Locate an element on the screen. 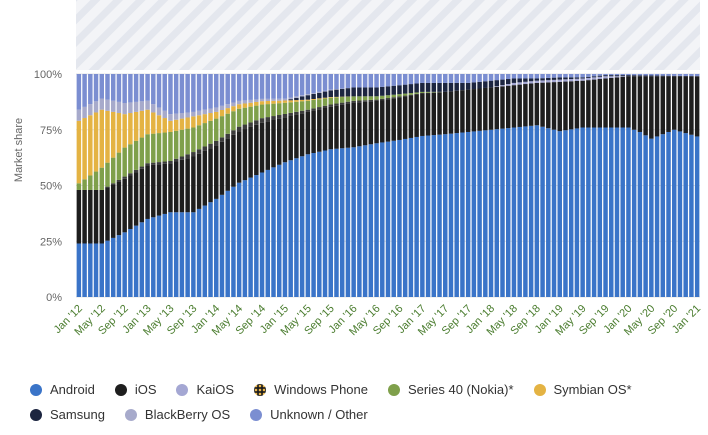 The image size is (708, 435). legend-item: KaiOS is located at coordinates (205, 389).